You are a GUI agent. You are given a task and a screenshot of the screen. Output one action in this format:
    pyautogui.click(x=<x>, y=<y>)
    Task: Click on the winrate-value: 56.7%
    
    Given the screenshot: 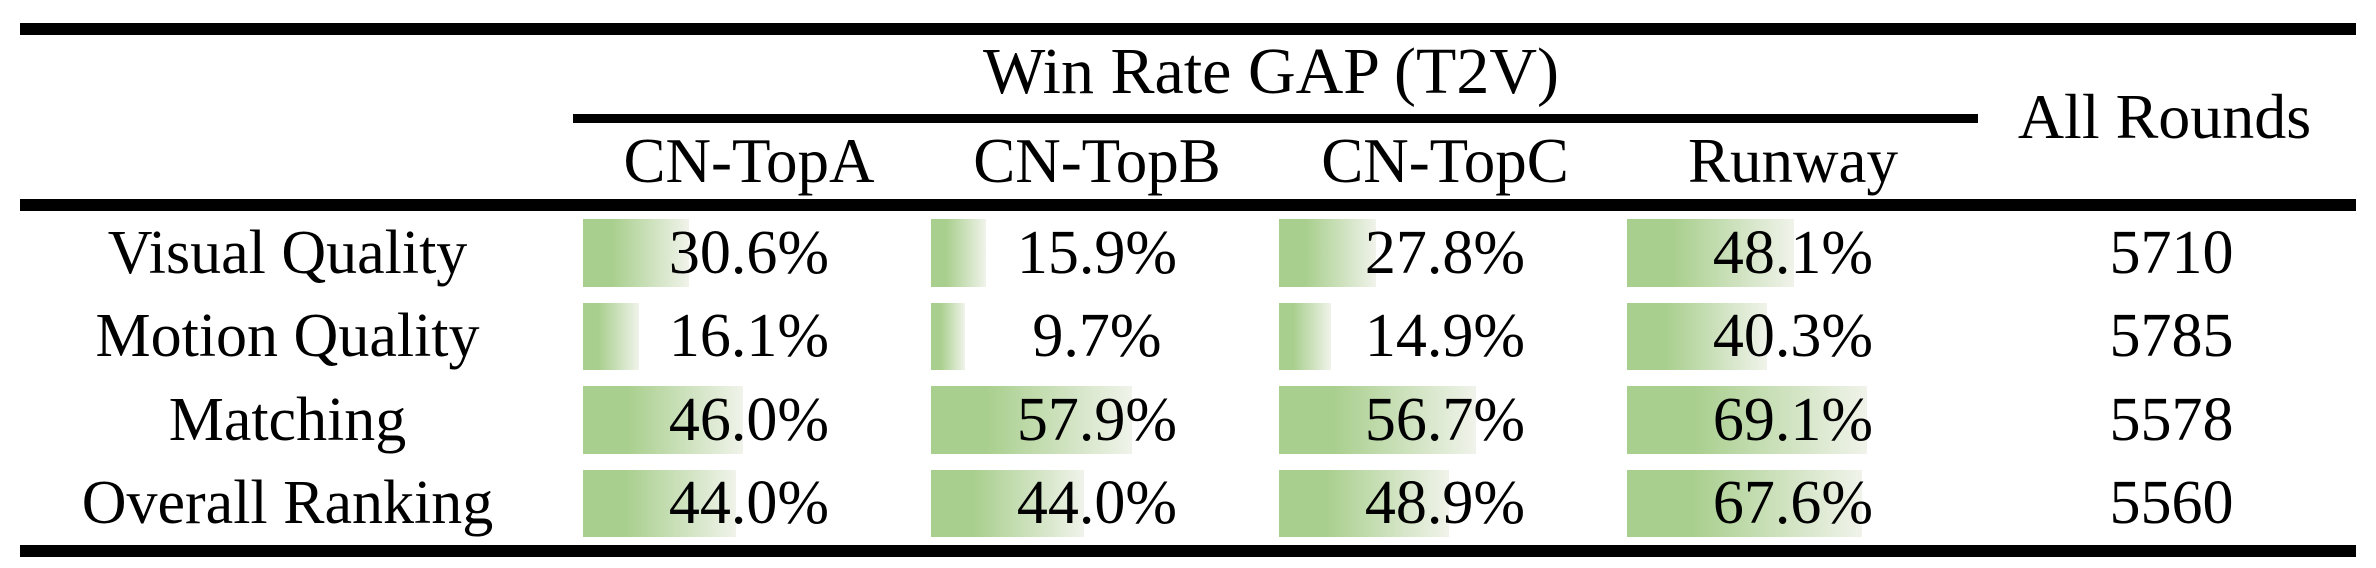 What is the action you would take?
    pyautogui.click(x=1445, y=419)
    